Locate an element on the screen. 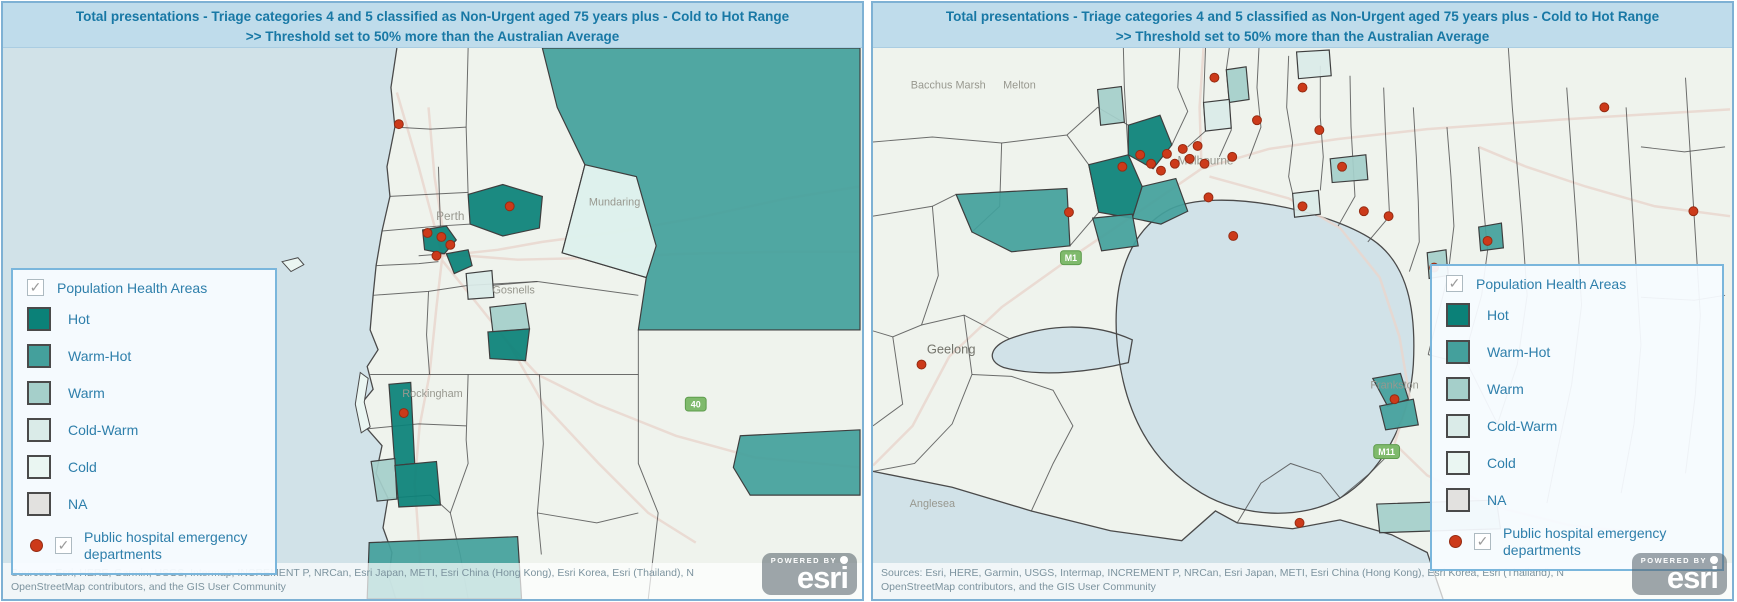 The image size is (1737, 602). legend-layer-label: Population Health Areas is located at coordinates (132, 287).